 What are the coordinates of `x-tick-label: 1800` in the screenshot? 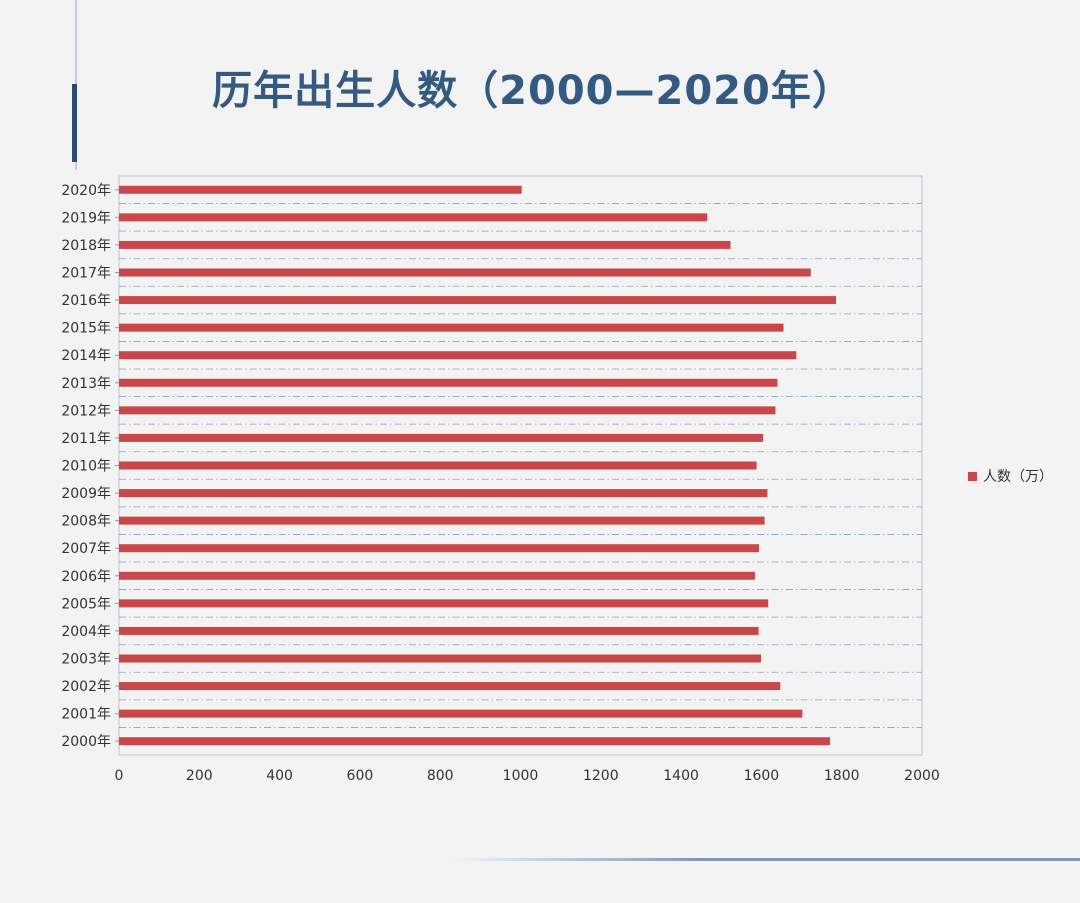 It's located at (842, 776).